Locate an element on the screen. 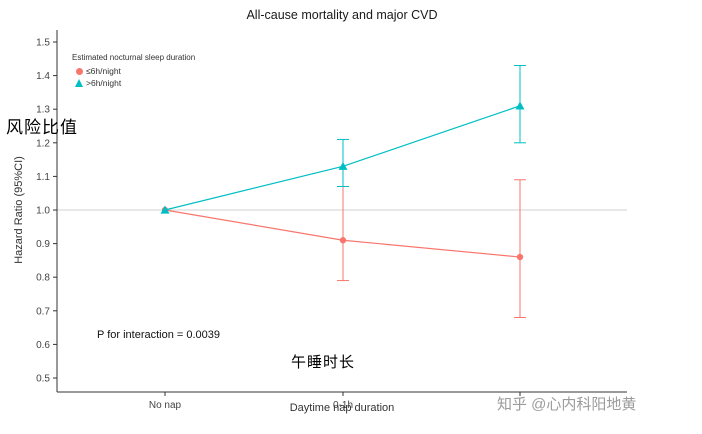 The width and height of the screenshot is (702, 434). svg-text: 1.5 is located at coordinates (43, 43).